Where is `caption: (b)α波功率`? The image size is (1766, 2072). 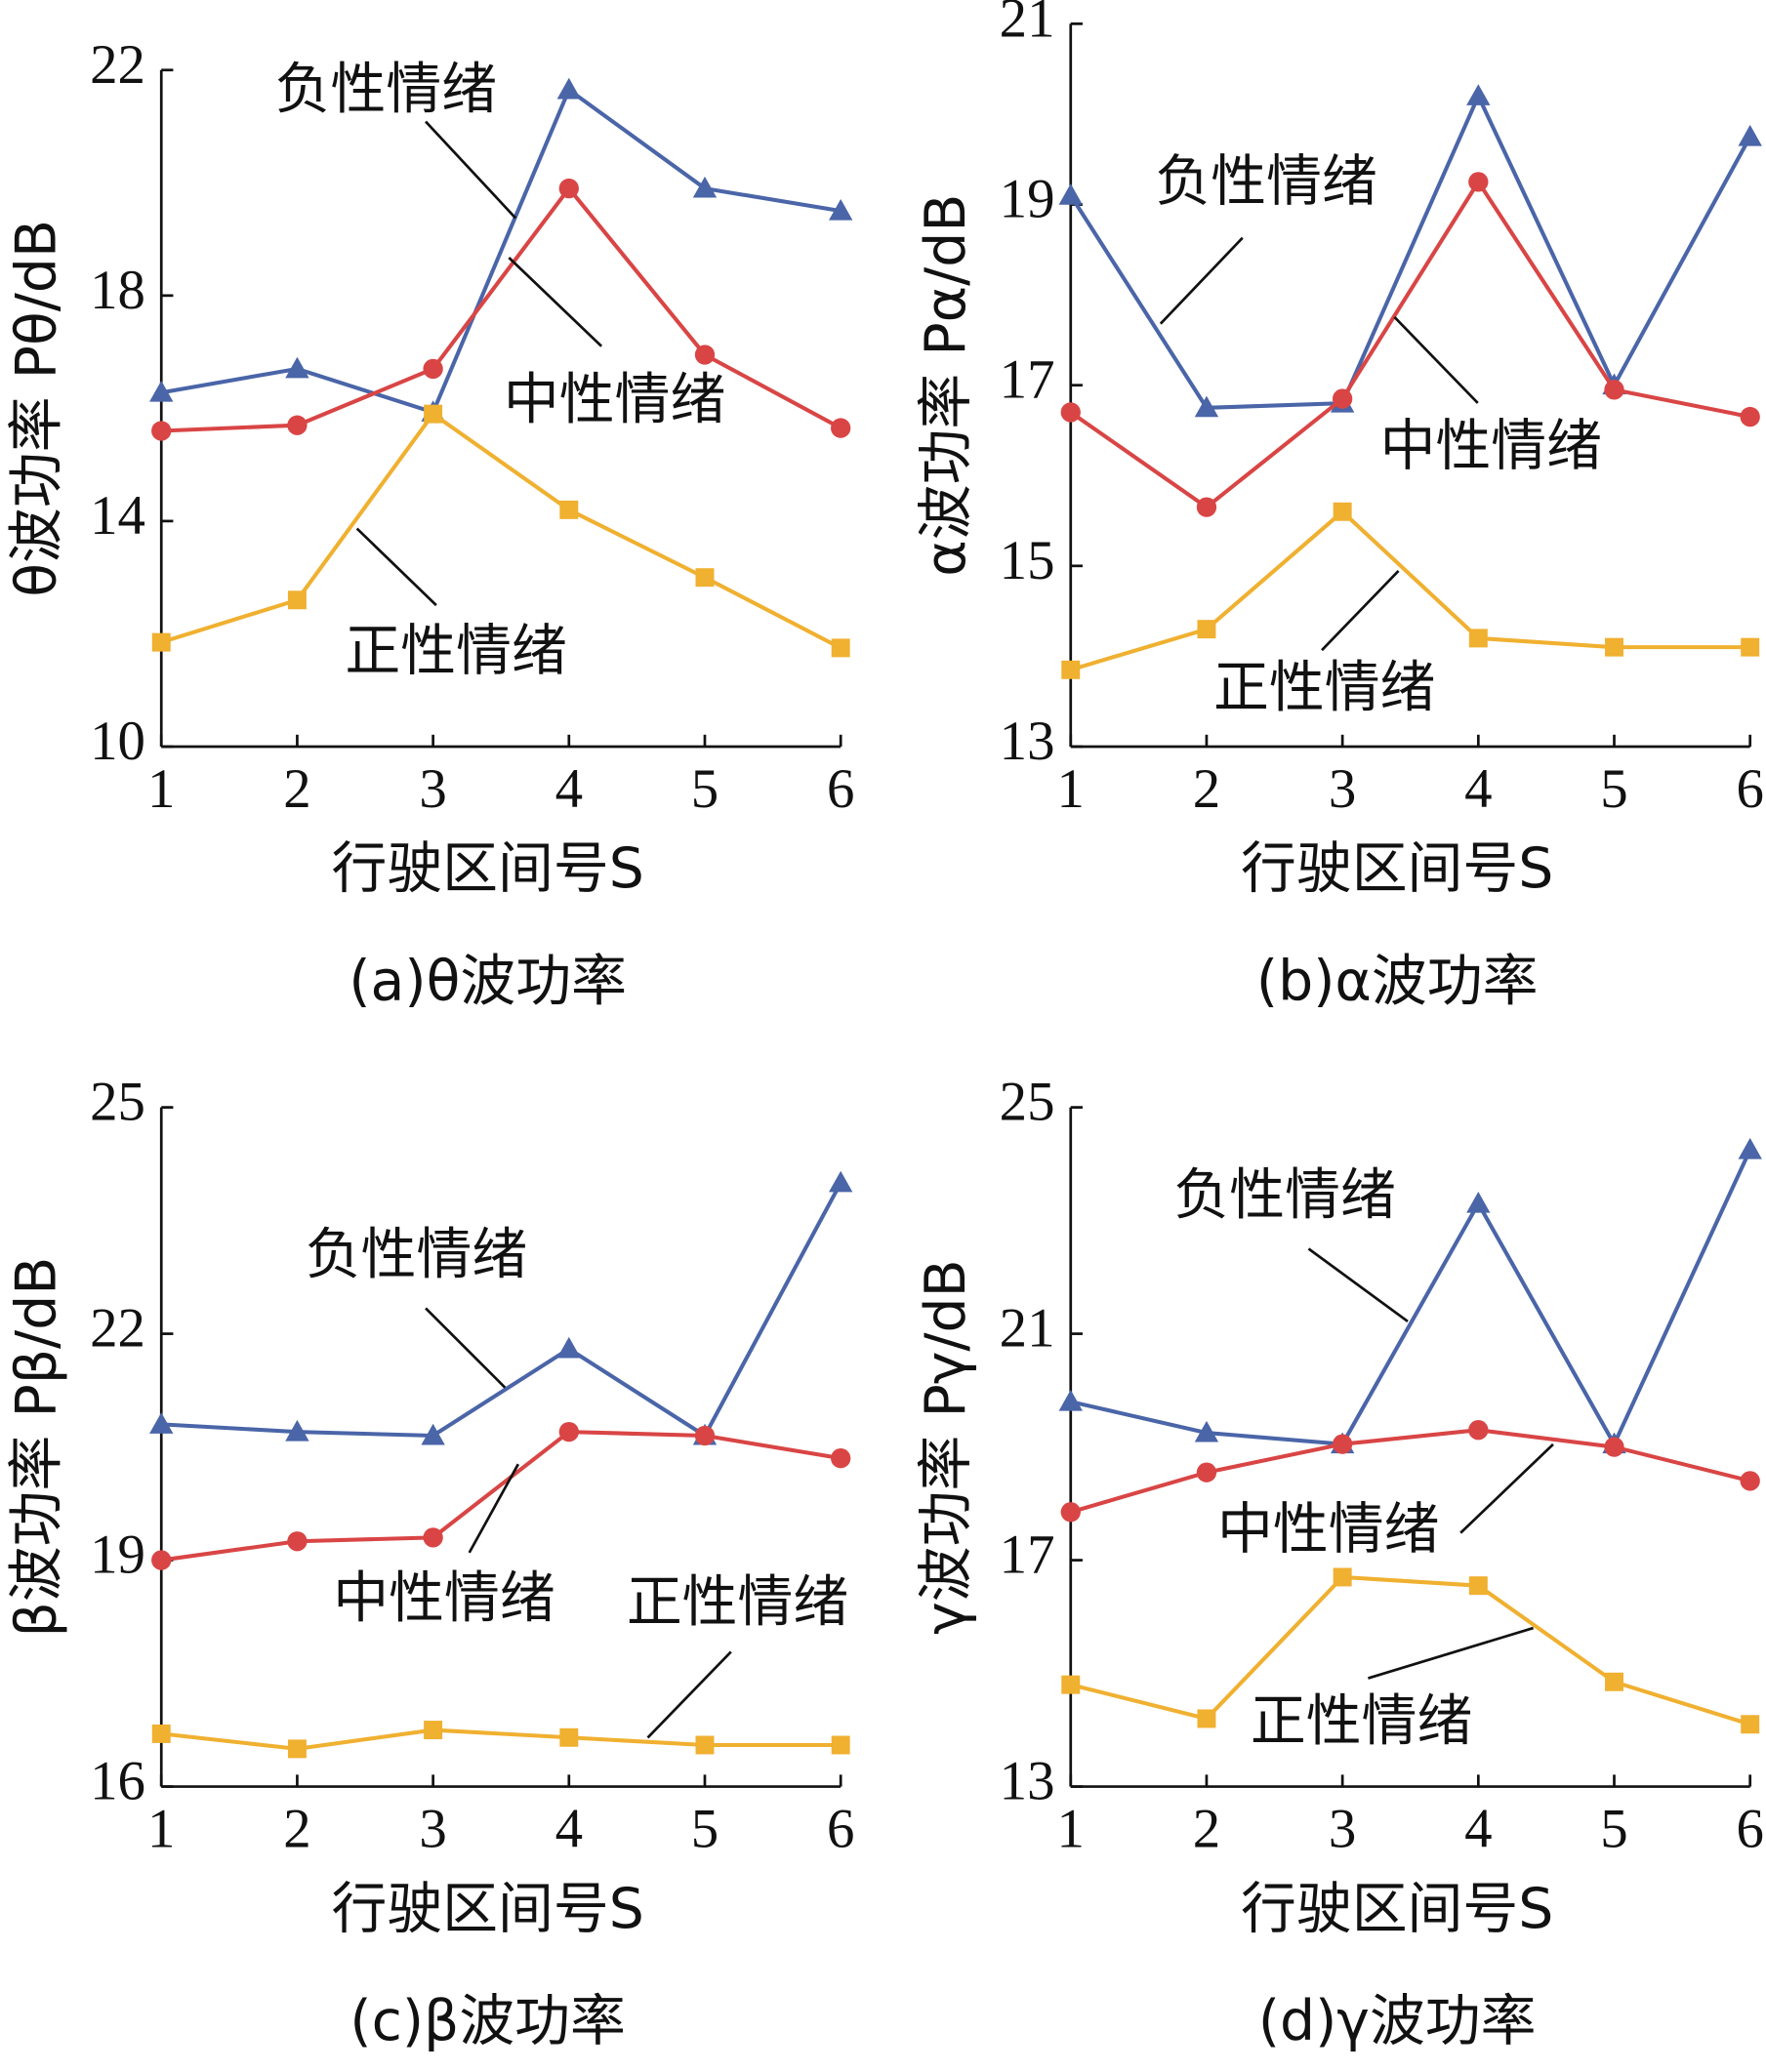
caption: (b)α波功率 is located at coordinates (1397, 981).